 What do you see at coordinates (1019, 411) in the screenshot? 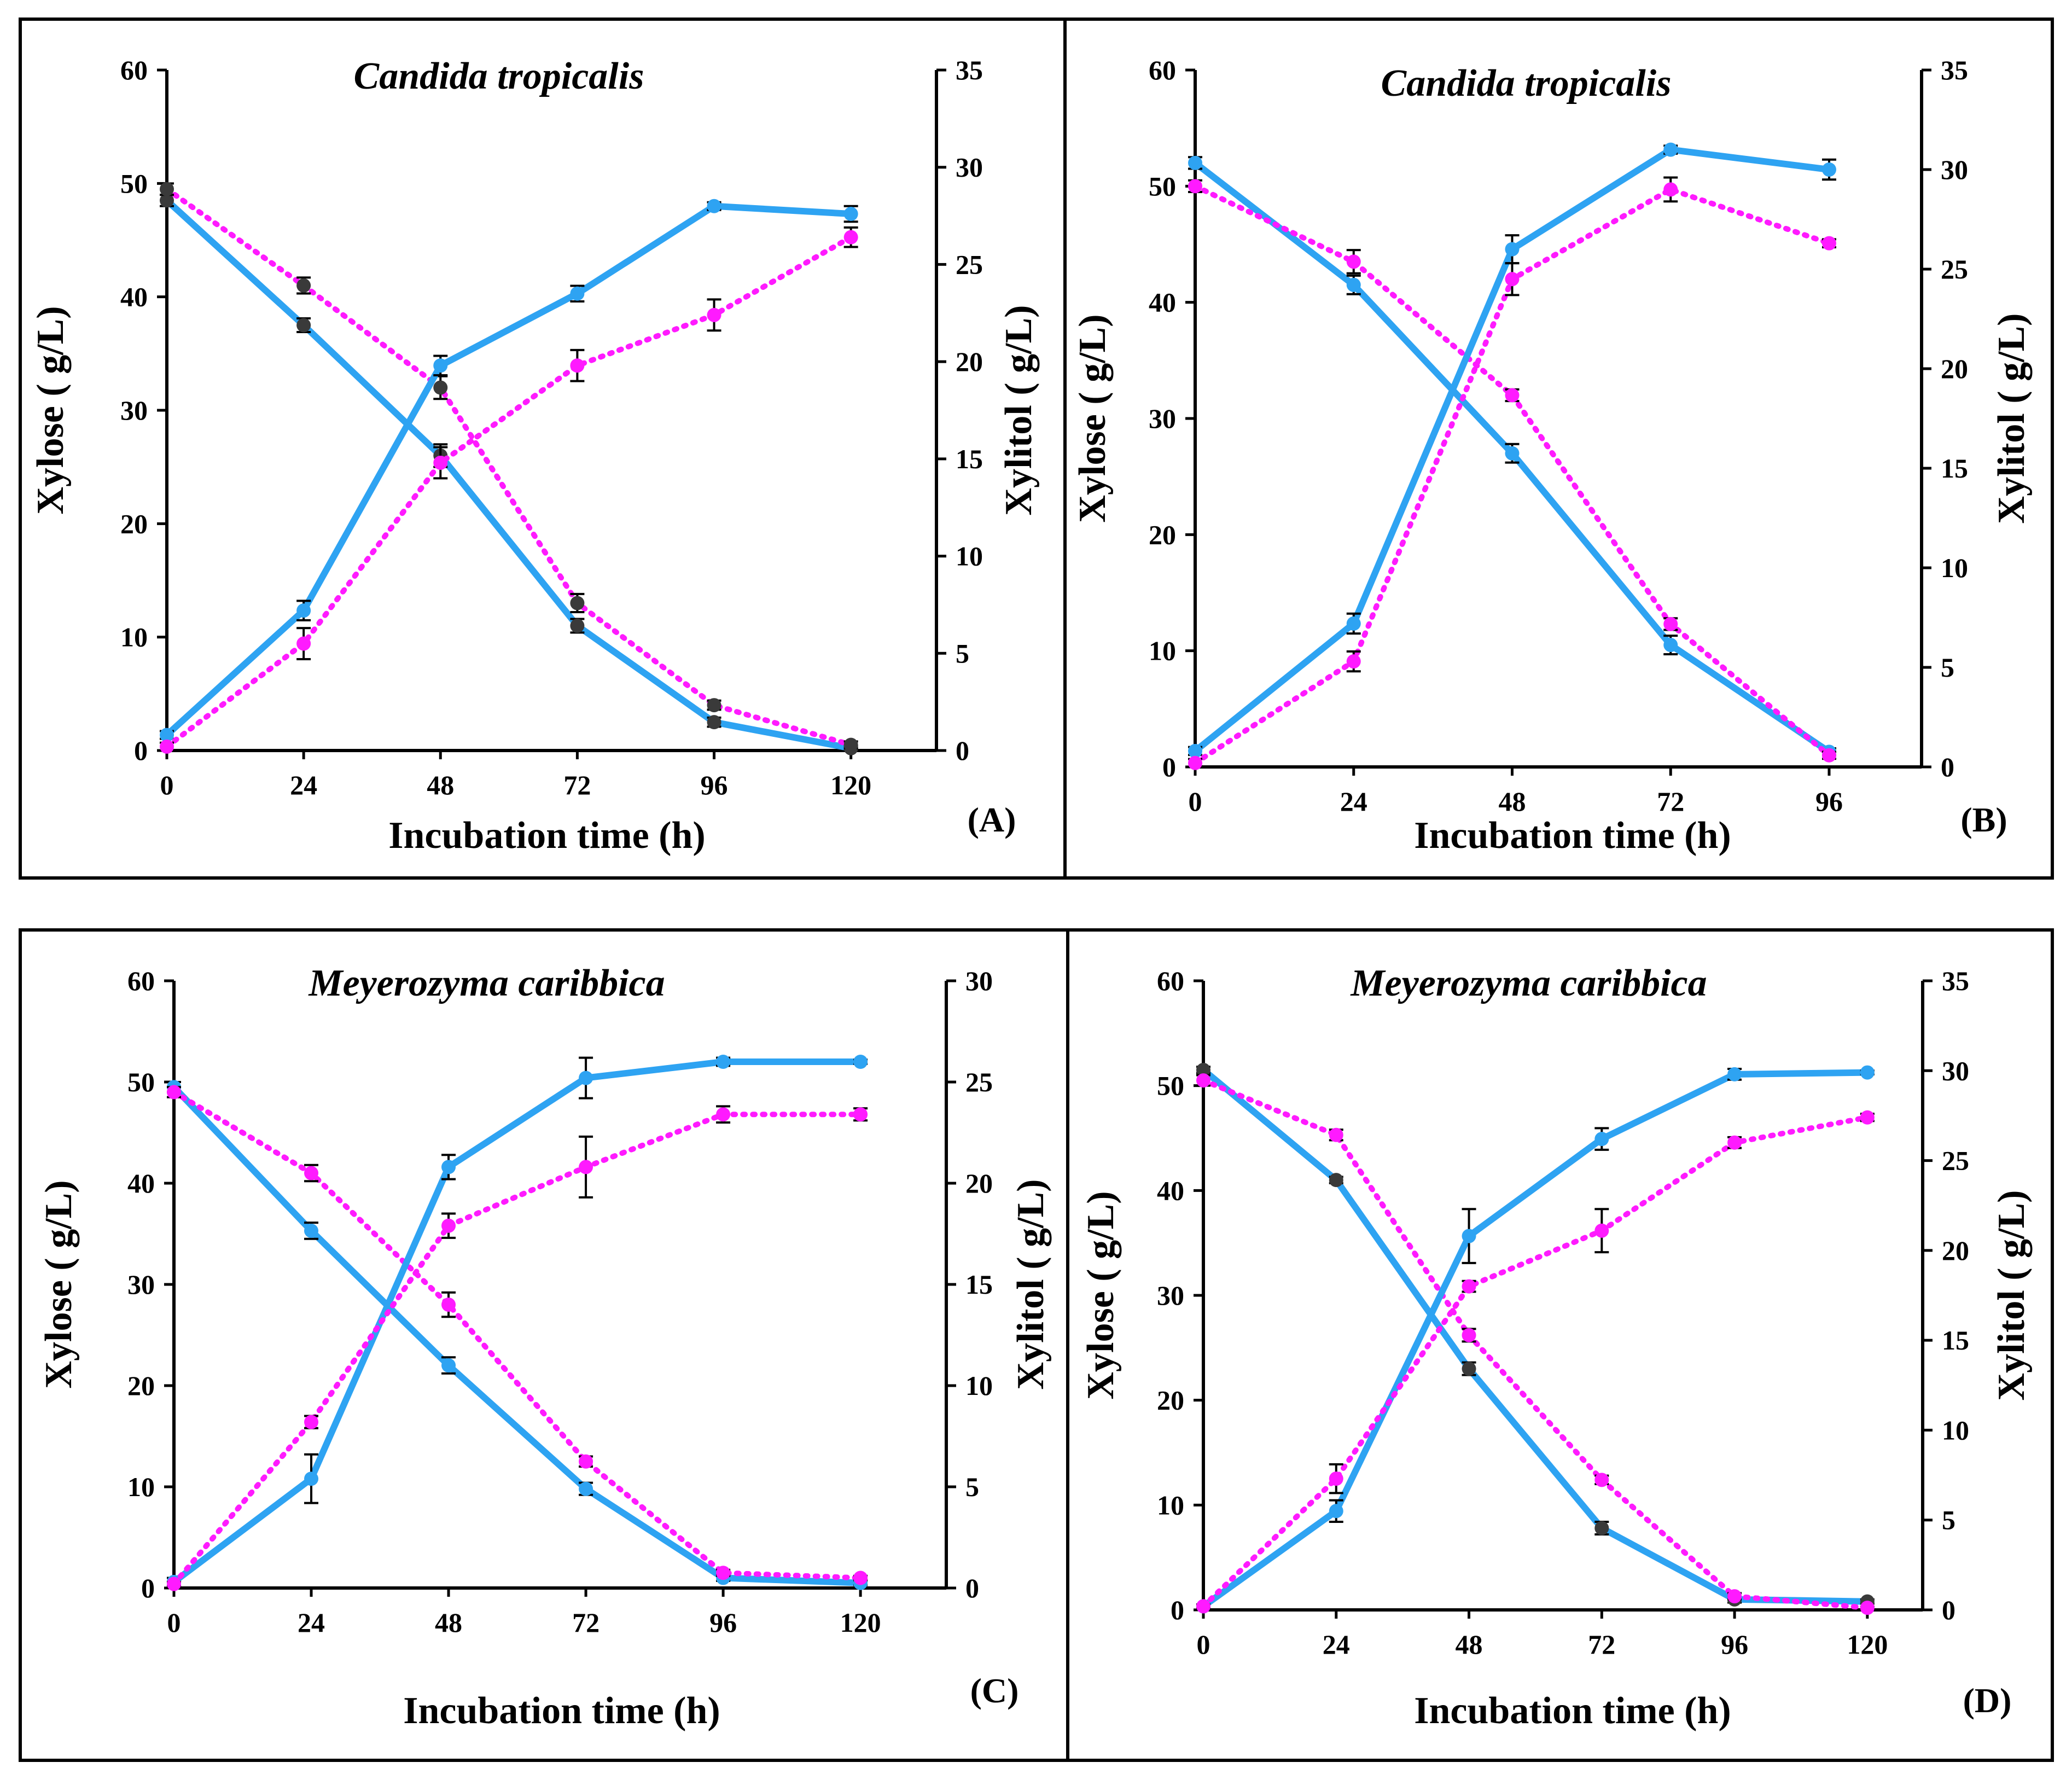
I see `right-y-axis-label: Xylitol ( g/L)` at bounding box center [1019, 411].